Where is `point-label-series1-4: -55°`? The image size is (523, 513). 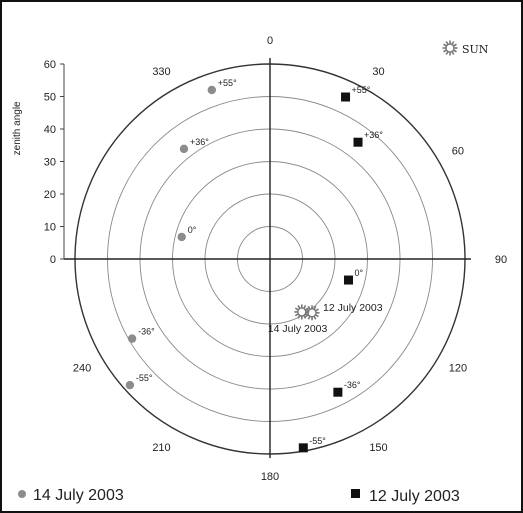 point-label-series1-4: -55° is located at coordinates (317, 441).